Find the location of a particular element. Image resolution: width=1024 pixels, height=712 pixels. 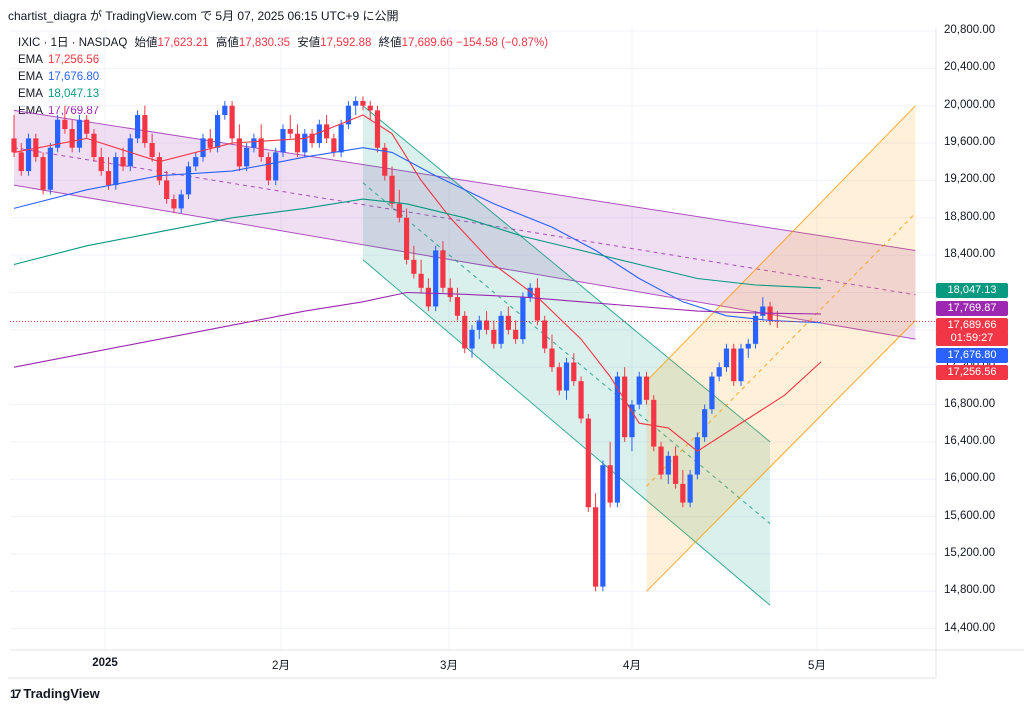

low-value: 17,592.88 is located at coordinates (346, 43).